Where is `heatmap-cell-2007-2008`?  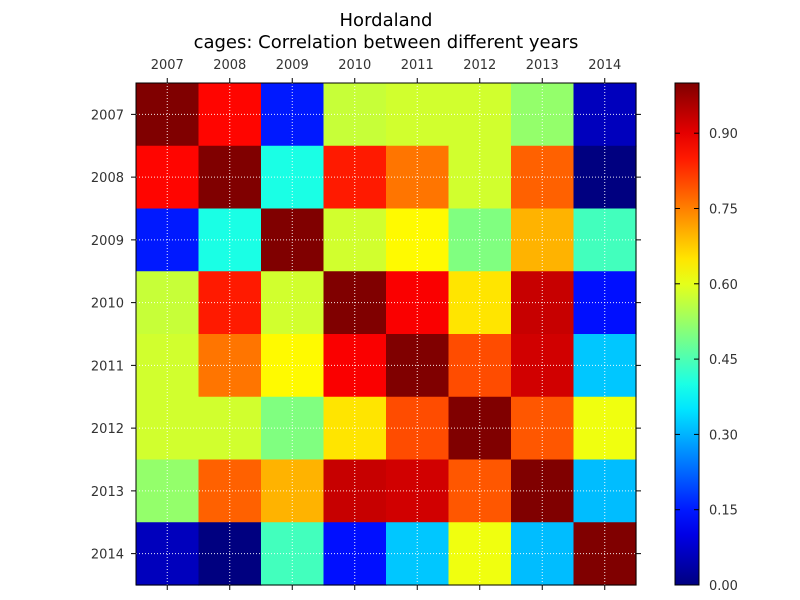 heatmap-cell-2007-2008 is located at coordinates (230, 115).